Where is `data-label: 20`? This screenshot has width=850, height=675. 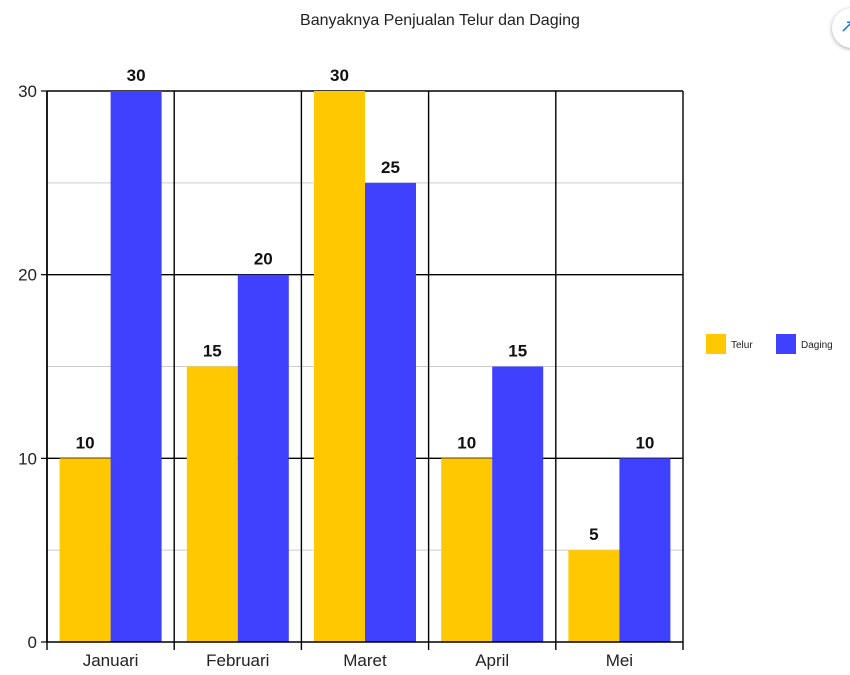
data-label: 20 is located at coordinates (263, 259).